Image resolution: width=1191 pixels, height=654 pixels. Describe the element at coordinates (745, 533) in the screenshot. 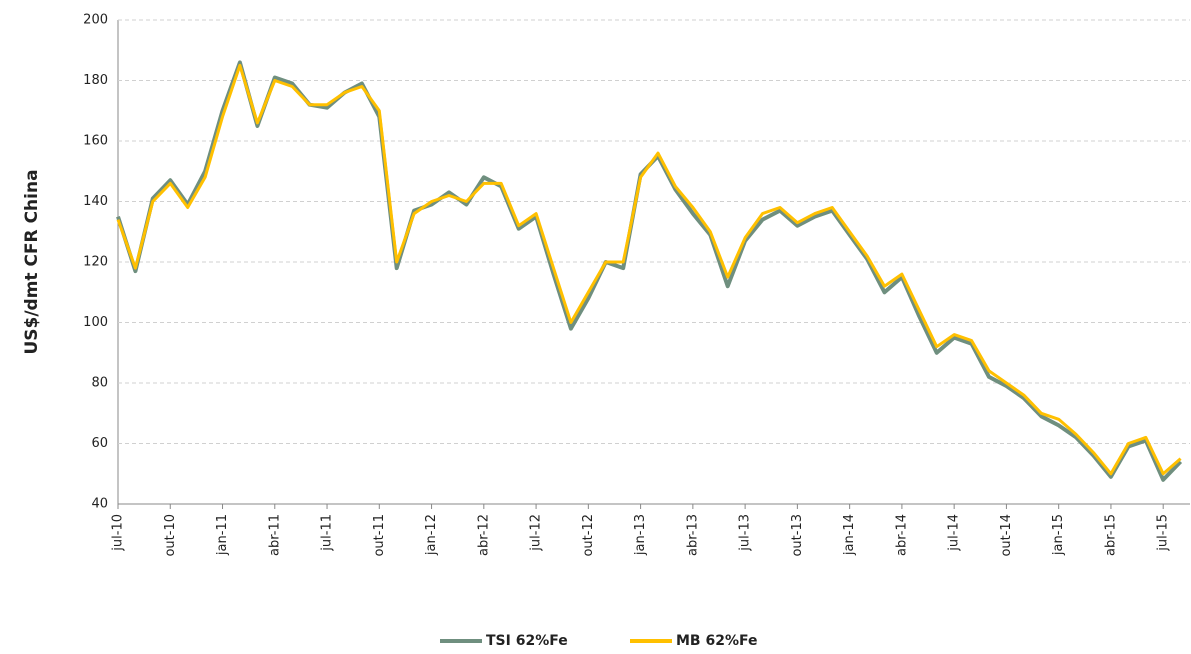

I see `x-tick-label: jul-13` at that location.